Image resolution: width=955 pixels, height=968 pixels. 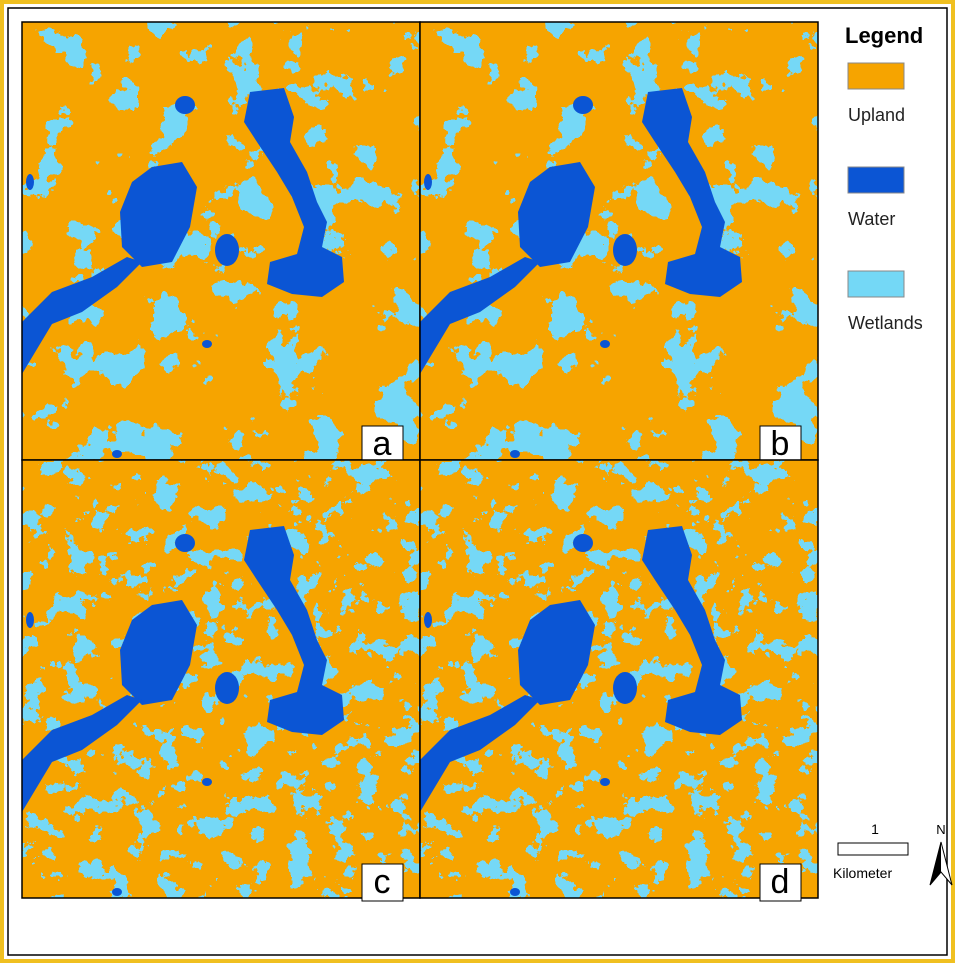 I want to click on scale-bar, so click(x=873, y=849).